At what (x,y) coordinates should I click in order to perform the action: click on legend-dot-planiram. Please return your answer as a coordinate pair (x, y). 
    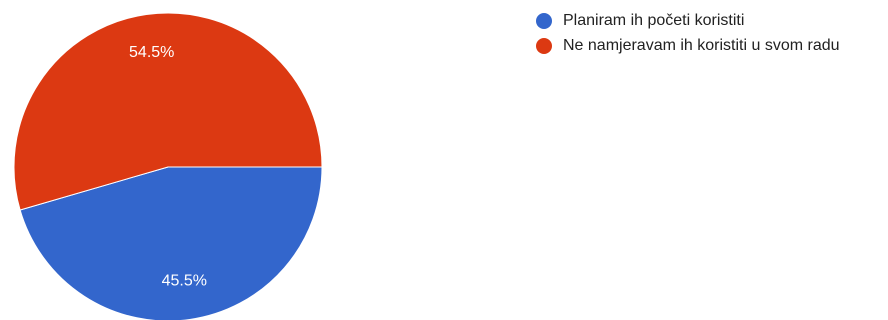
    Looking at the image, I should click on (544, 21).